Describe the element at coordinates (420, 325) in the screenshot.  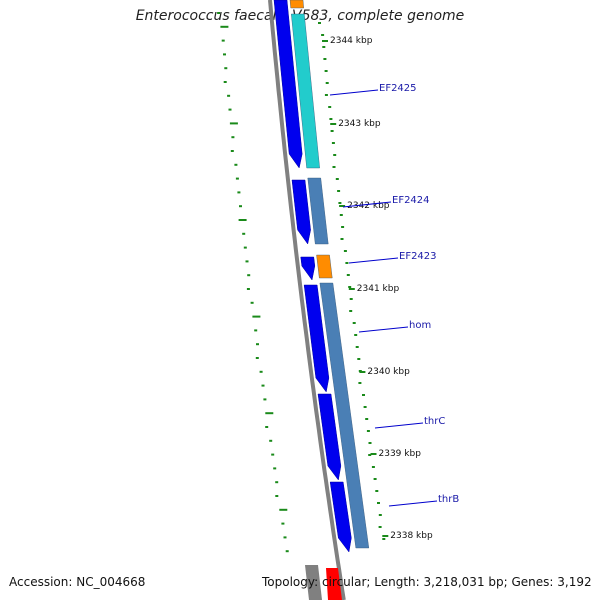
I see `gene-label: hom` at that location.